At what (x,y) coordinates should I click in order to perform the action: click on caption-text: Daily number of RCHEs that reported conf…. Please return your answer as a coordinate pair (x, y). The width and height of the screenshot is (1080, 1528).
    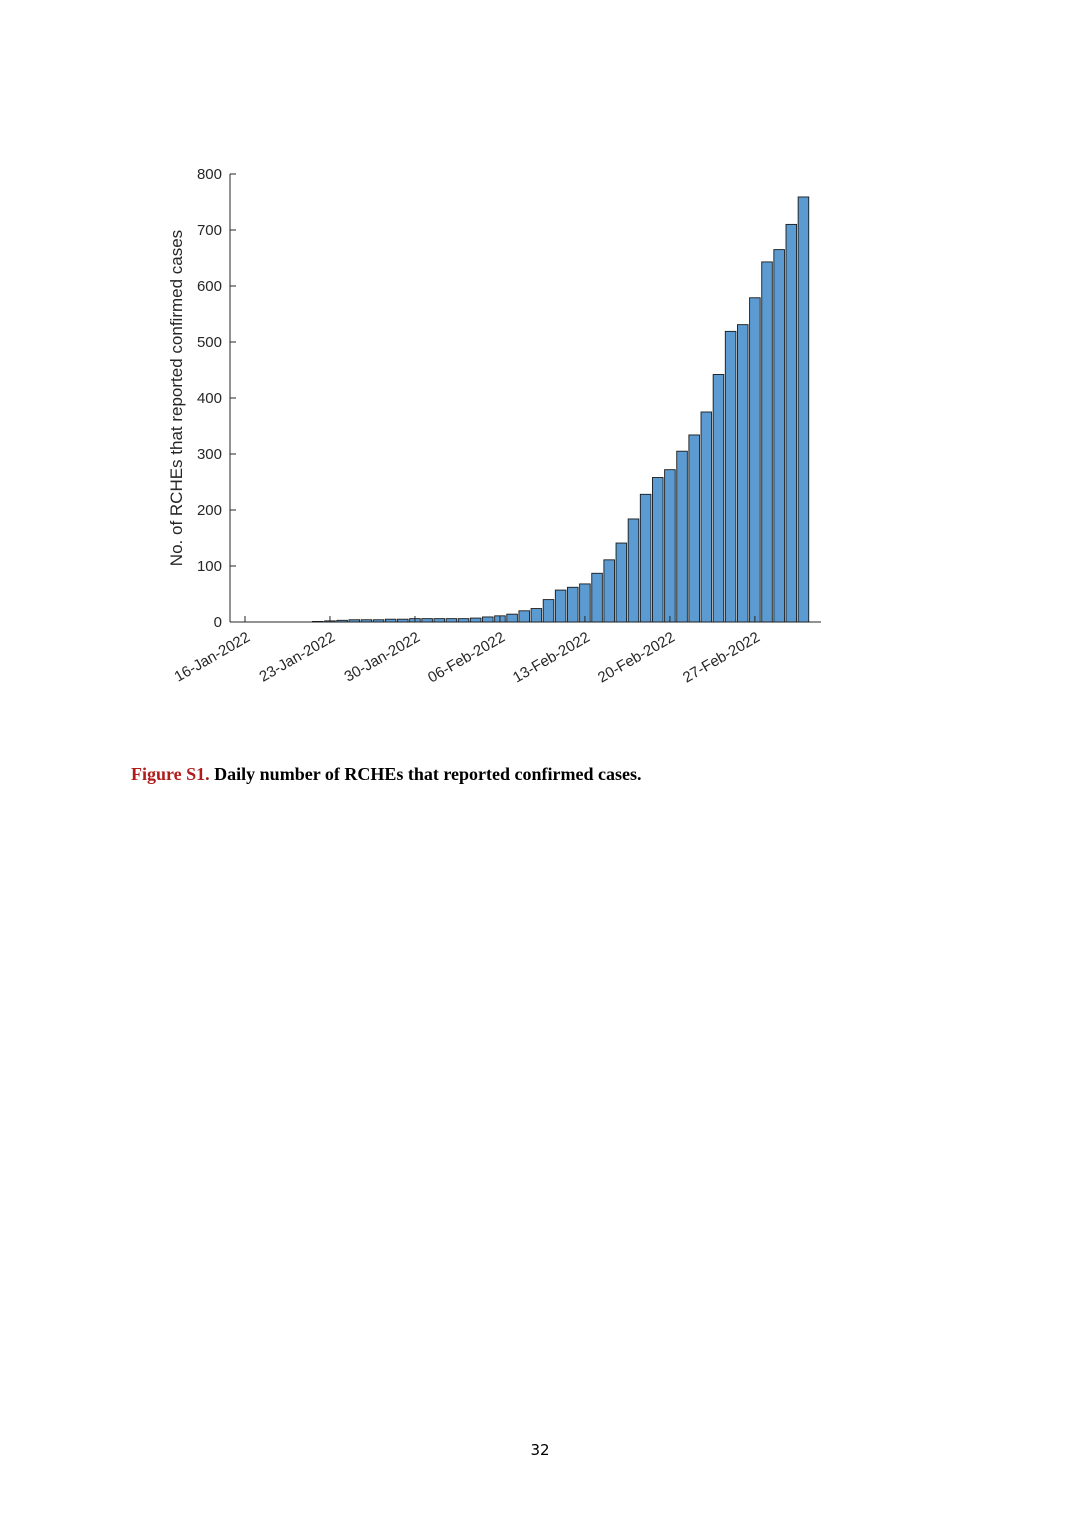
    Looking at the image, I should click on (428, 774).